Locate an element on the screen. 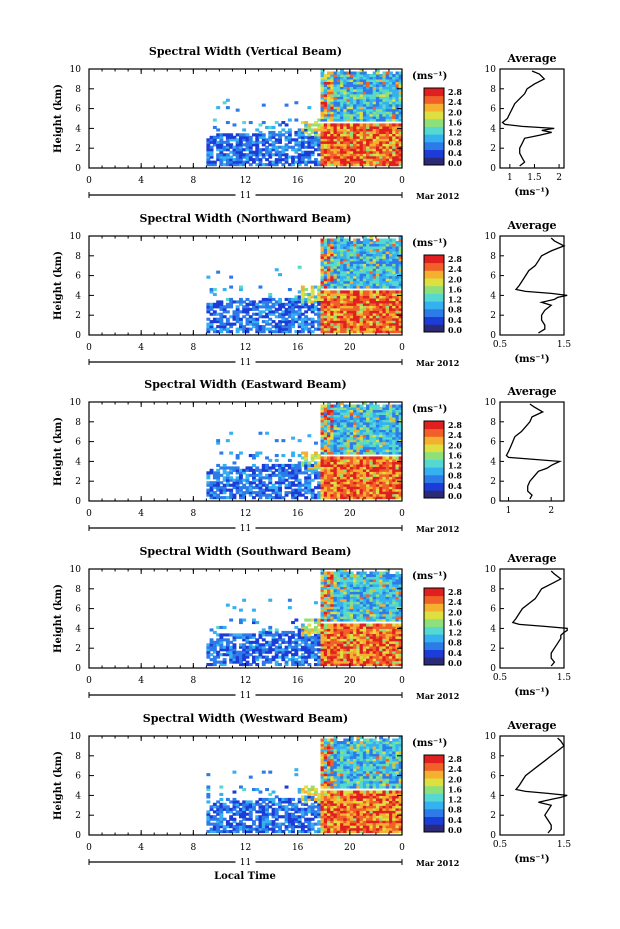 Image resolution: width=620 pixels, height=929 pixels. colorbar-segment is located at coordinates (434, 486).